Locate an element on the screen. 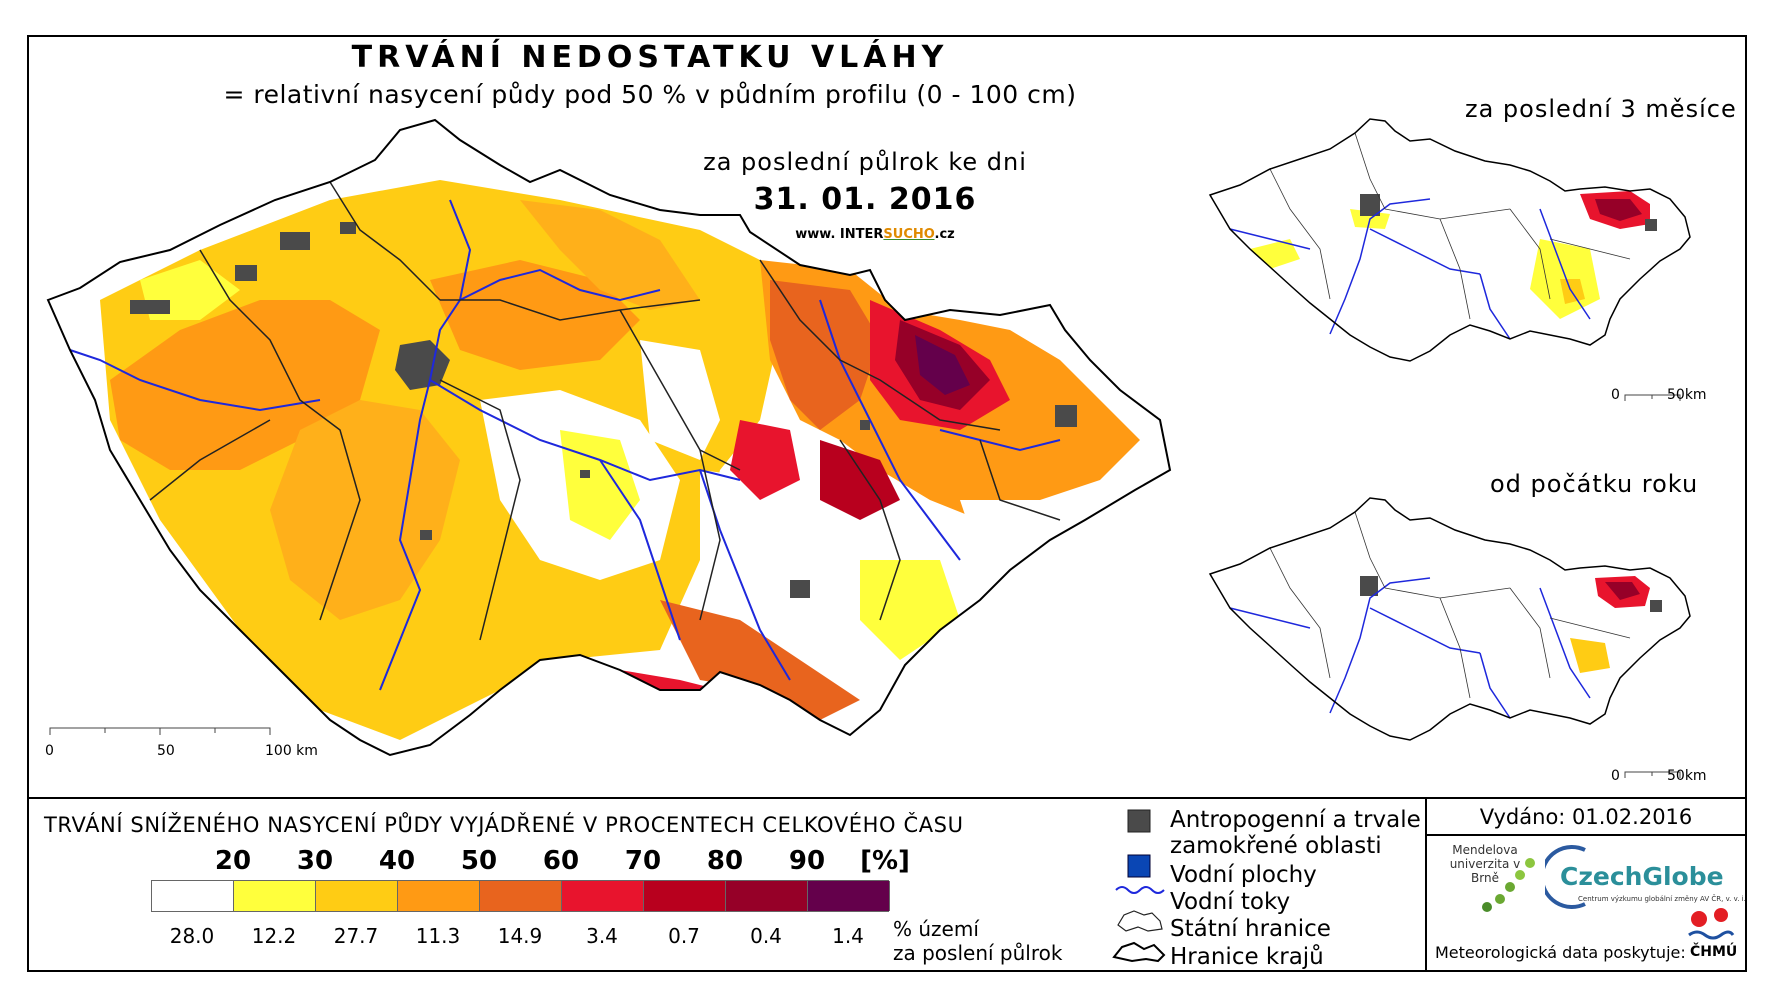  legend-share-value: 3.4 is located at coordinates (602, 936).